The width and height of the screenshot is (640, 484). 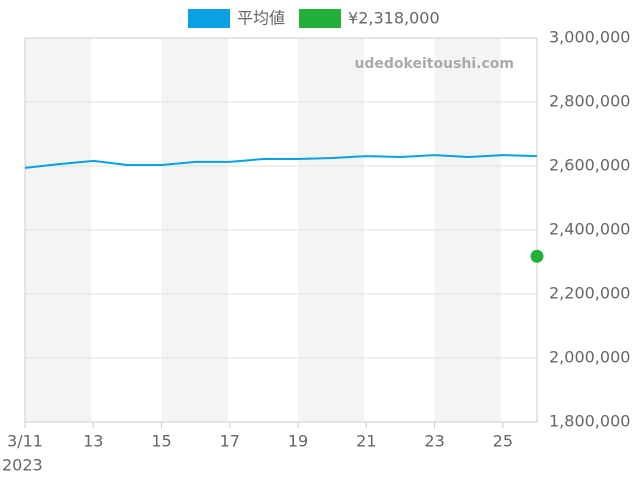 What do you see at coordinates (589, 101) in the screenshot?
I see `y-tick-label: 2,800,000` at bounding box center [589, 101].